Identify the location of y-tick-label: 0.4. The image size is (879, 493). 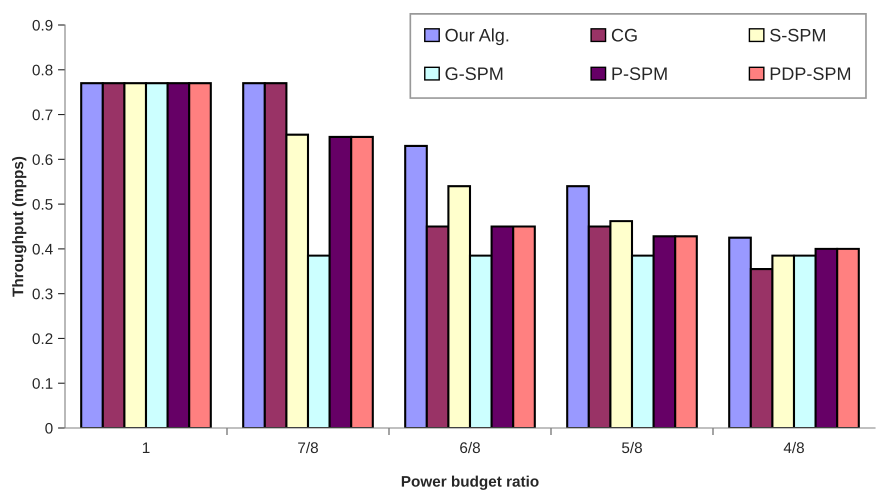
(42, 249).